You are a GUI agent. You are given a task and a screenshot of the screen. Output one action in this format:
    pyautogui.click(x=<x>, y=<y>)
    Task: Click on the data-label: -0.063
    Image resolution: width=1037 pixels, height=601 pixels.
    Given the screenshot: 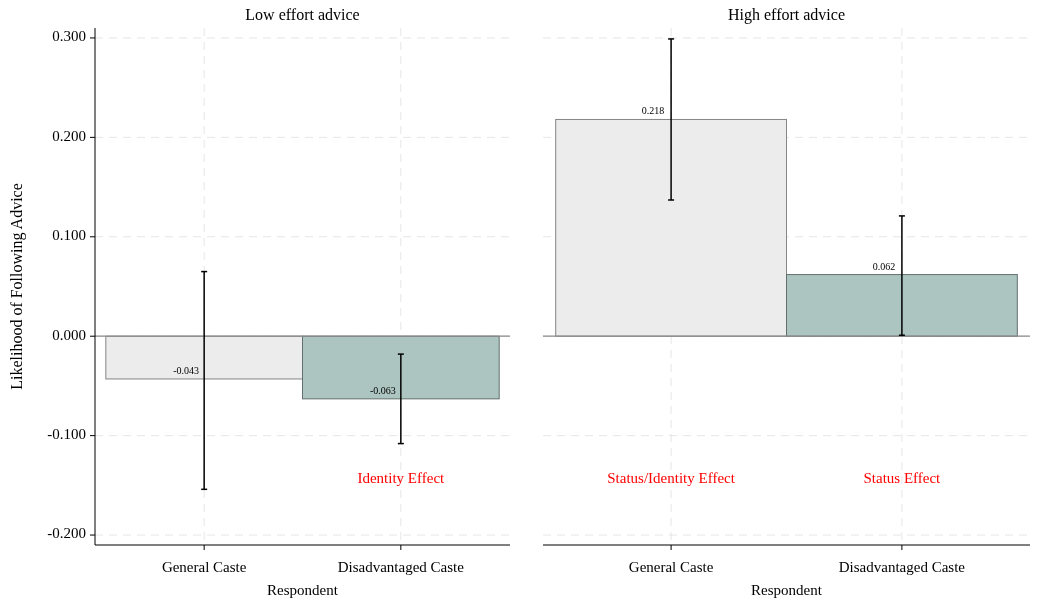 What is the action you would take?
    pyautogui.click(x=382, y=390)
    